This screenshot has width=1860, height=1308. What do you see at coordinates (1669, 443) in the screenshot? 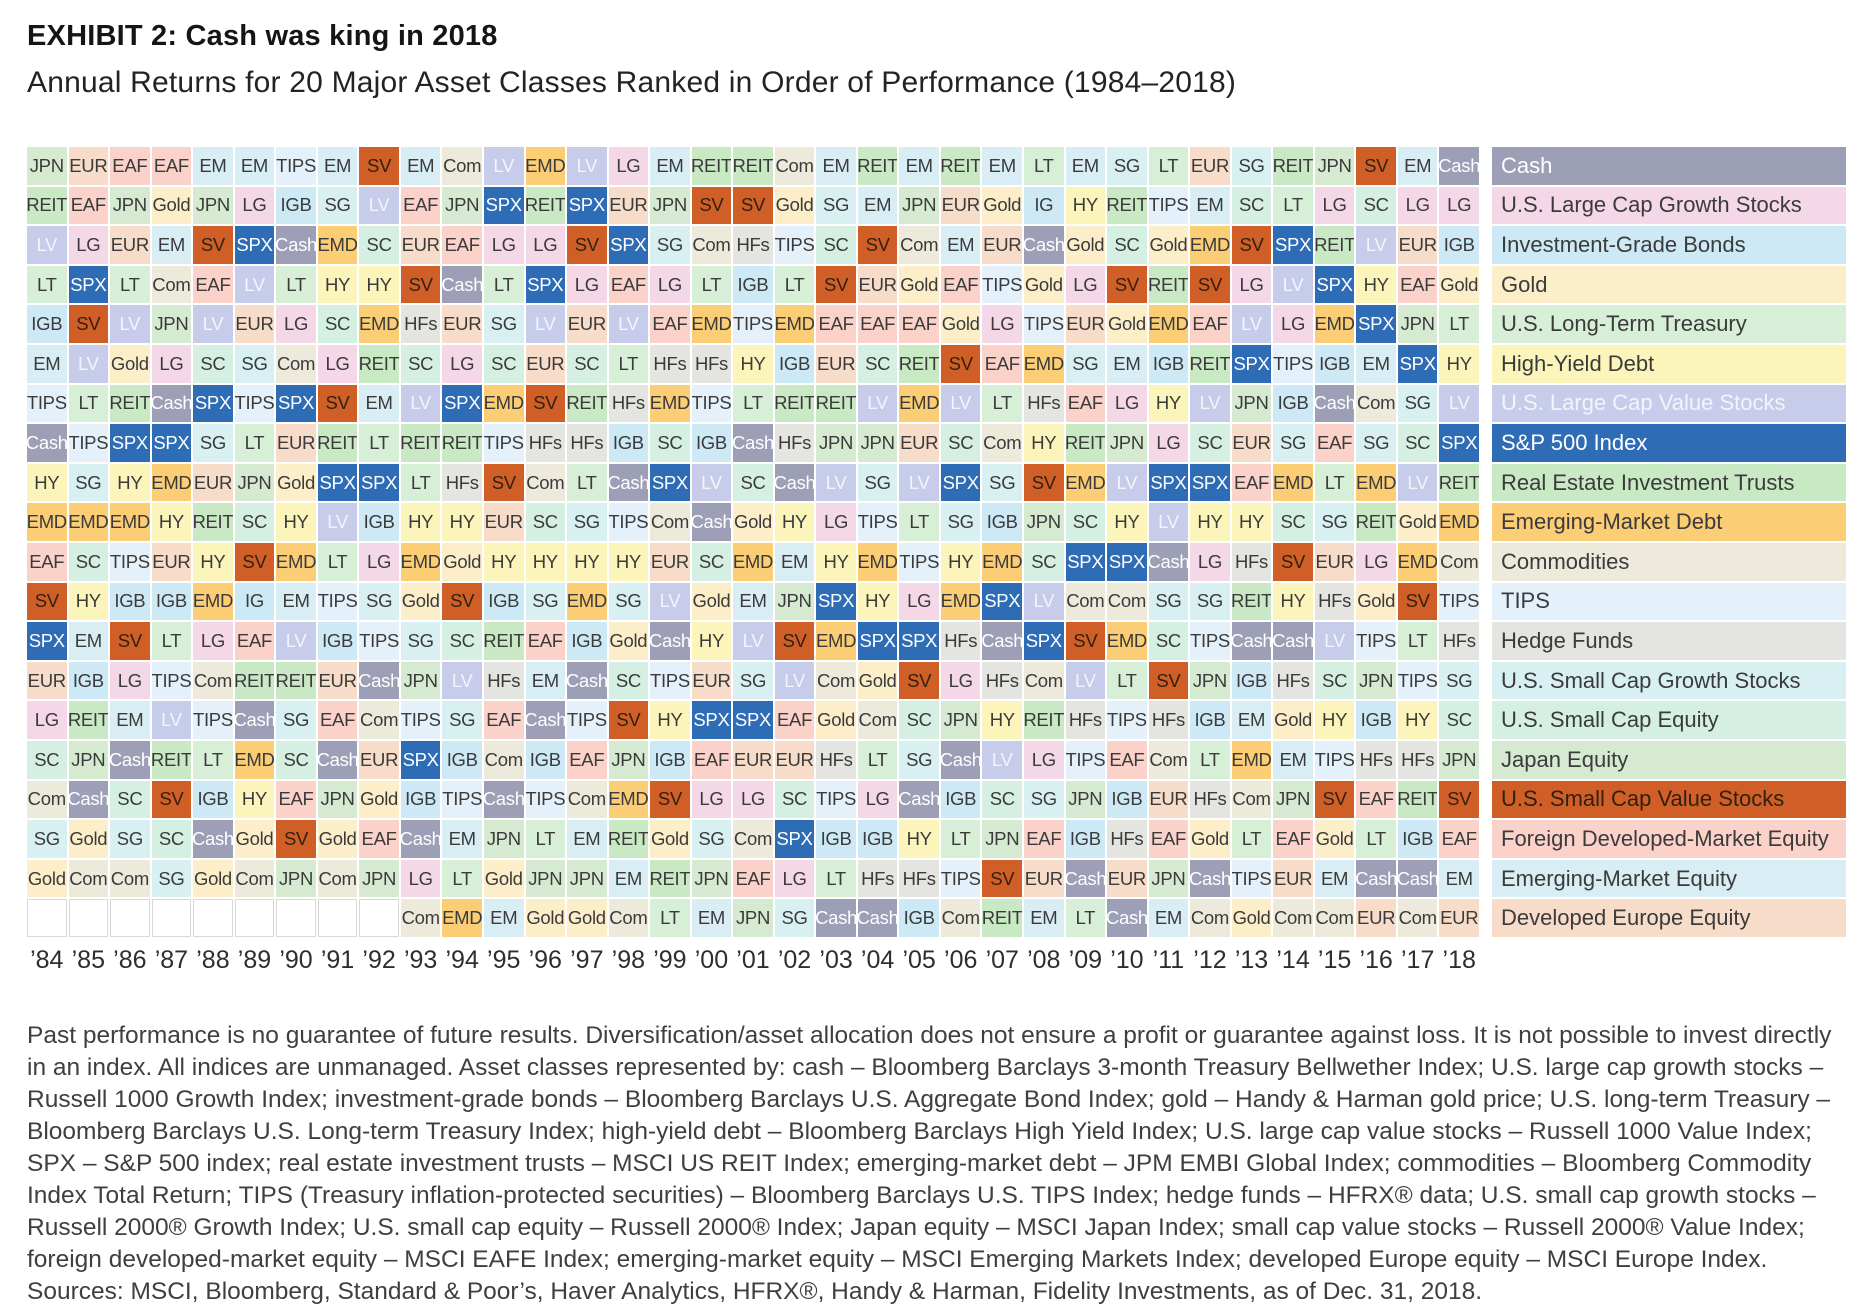
I see `legend-item: S&P 500 Index` at bounding box center [1669, 443].